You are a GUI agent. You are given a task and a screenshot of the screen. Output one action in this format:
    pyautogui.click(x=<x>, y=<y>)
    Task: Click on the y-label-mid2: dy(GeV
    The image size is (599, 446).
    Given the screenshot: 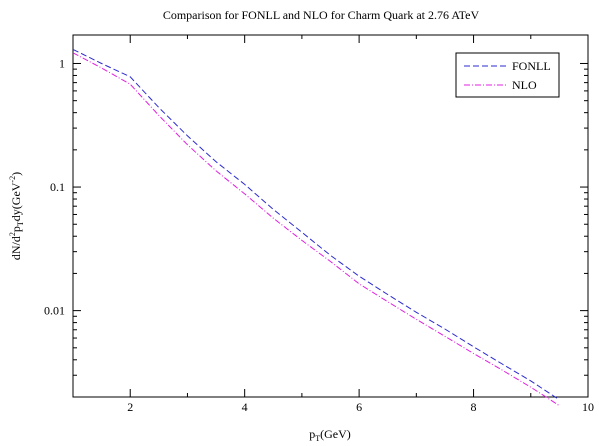 What is the action you would take?
    pyautogui.click(x=16, y=201)
    